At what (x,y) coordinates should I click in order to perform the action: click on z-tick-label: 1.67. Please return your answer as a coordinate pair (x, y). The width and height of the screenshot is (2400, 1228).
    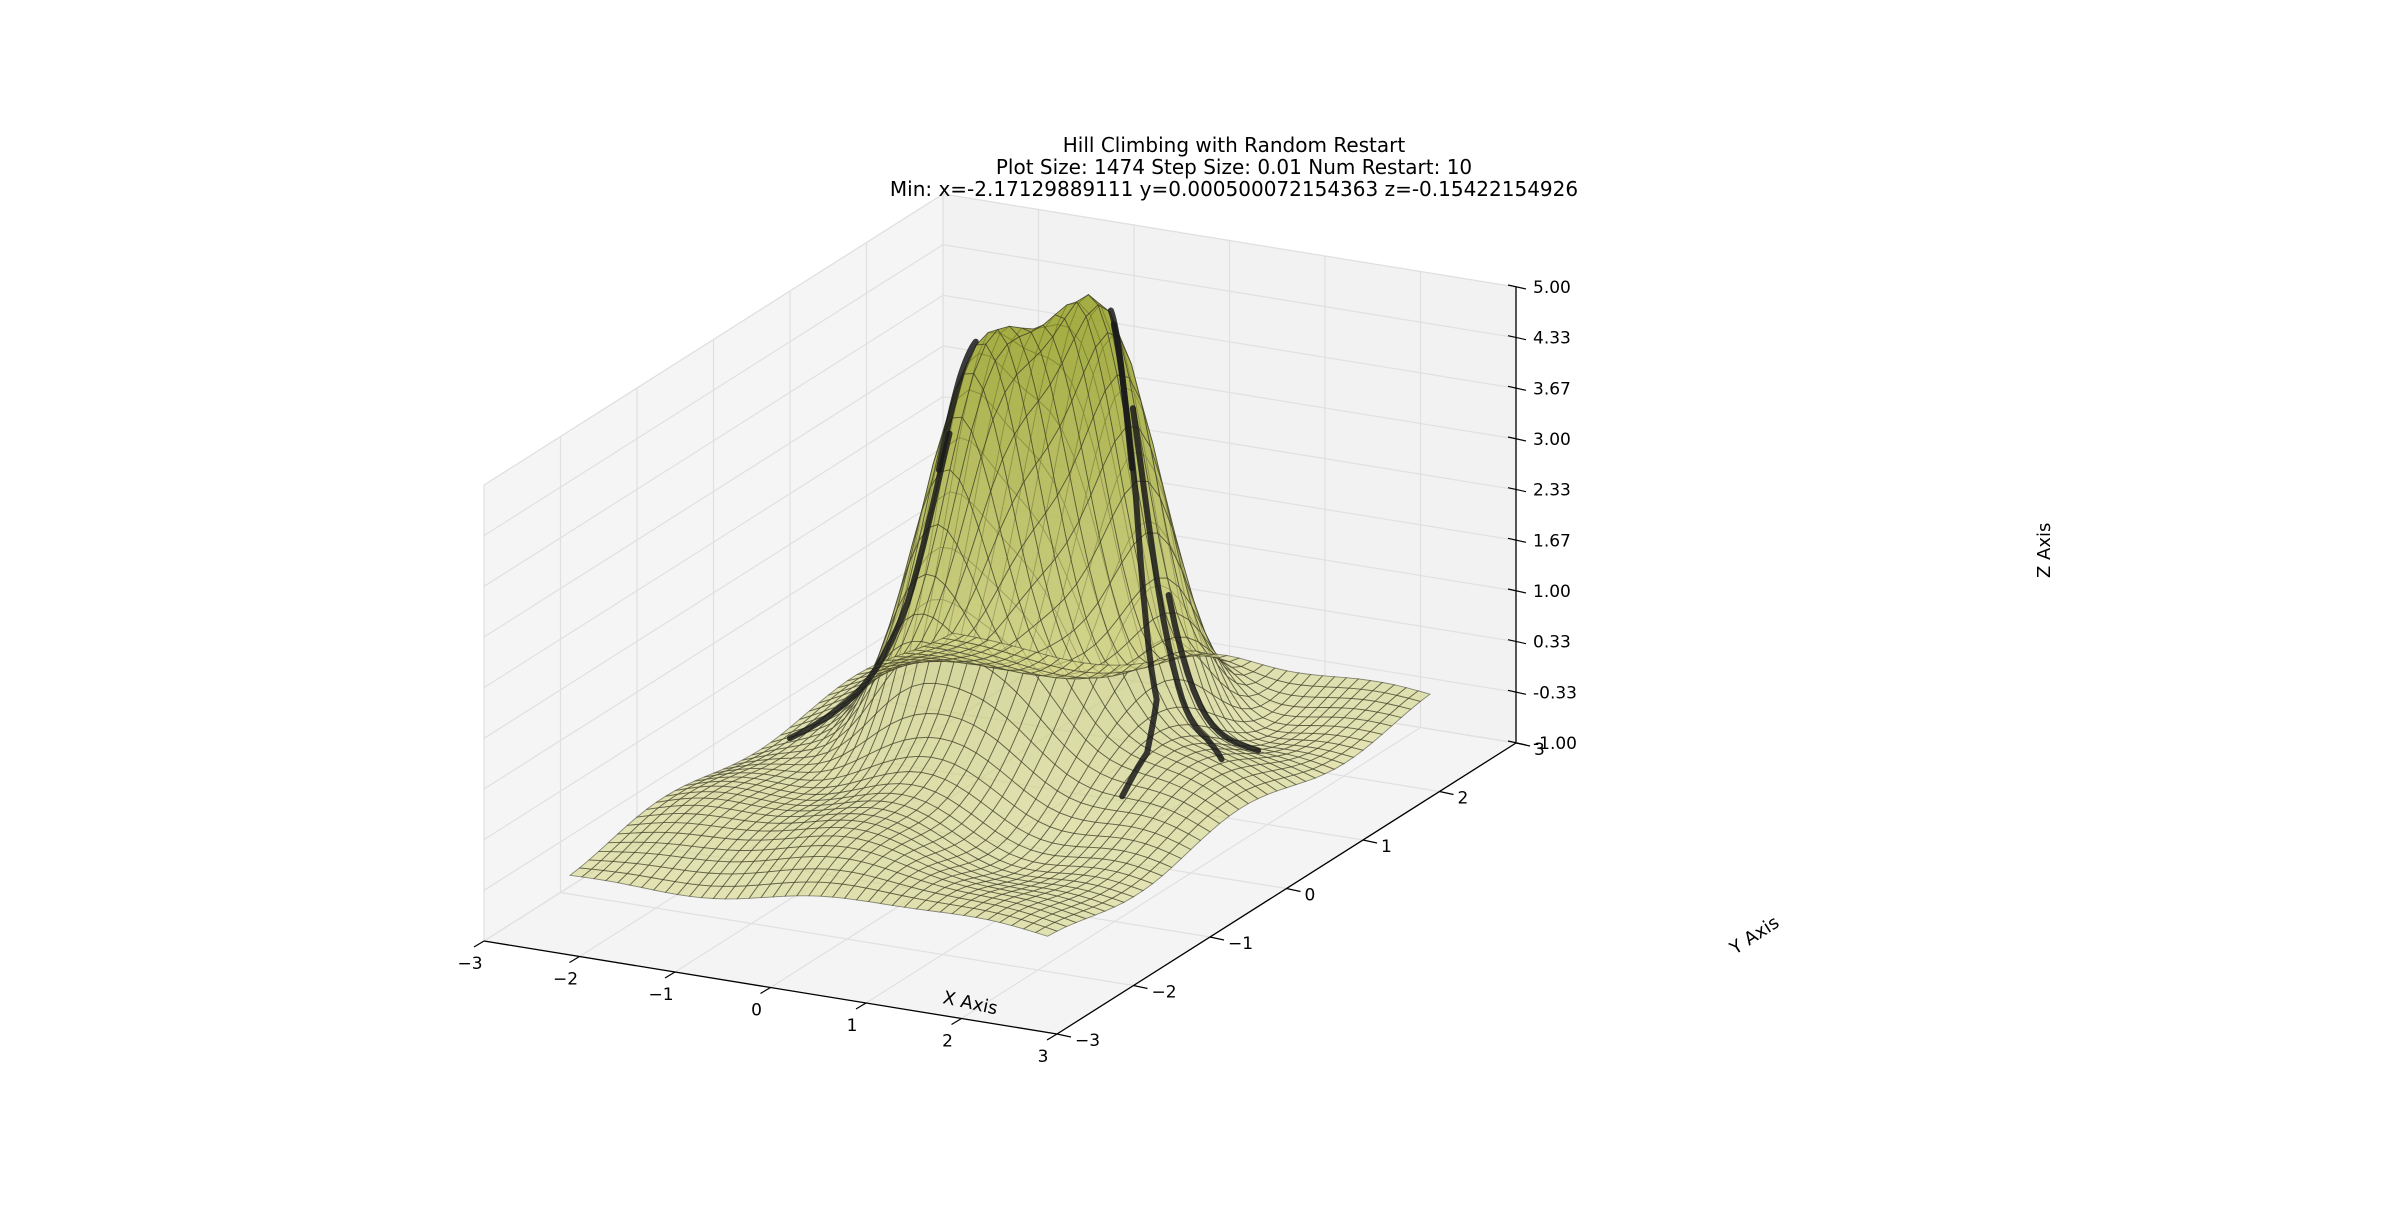
    Looking at the image, I should click on (1552, 541).